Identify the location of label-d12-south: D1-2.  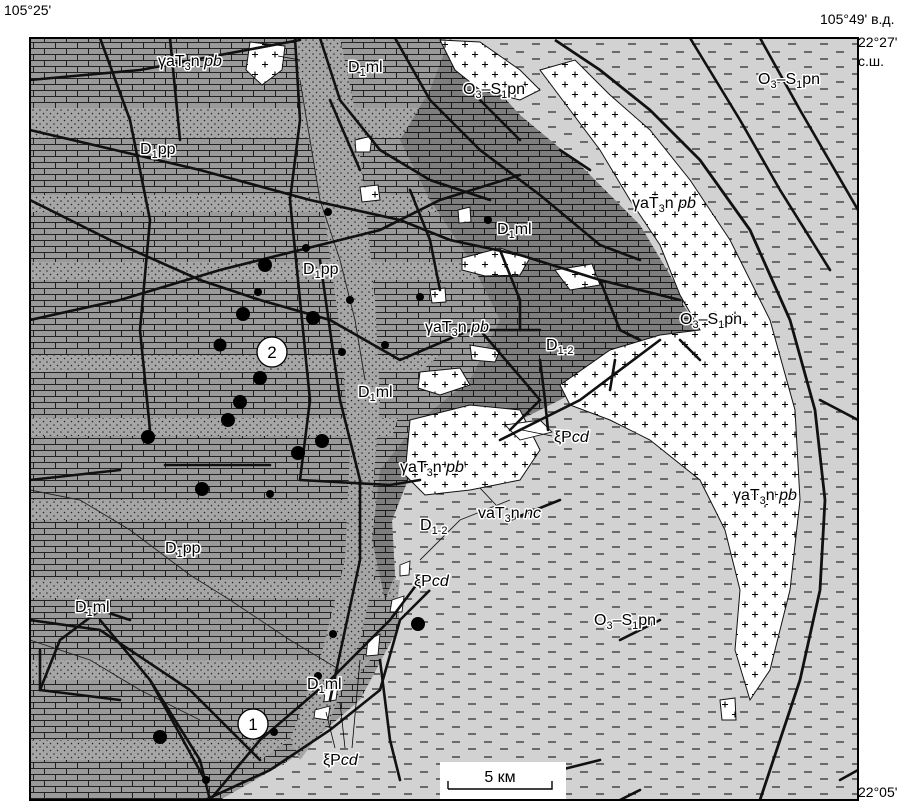
(433, 527).